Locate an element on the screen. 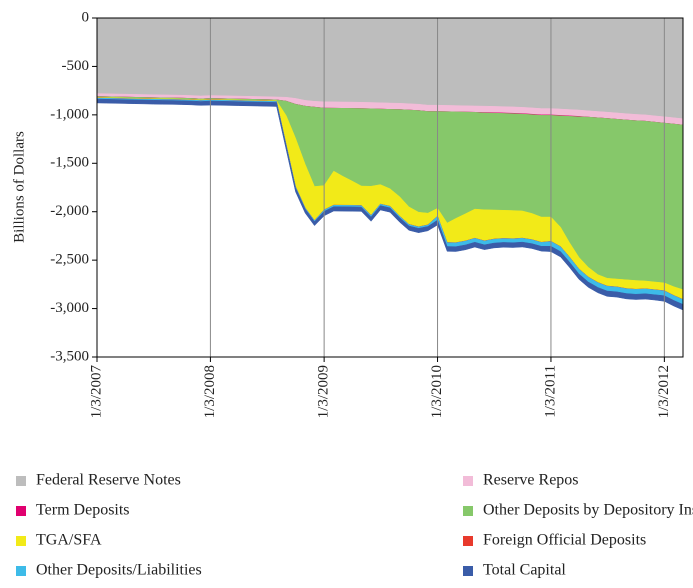 The height and width of the screenshot is (588, 693). legend-label: Reserve Repos is located at coordinates (531, 480).